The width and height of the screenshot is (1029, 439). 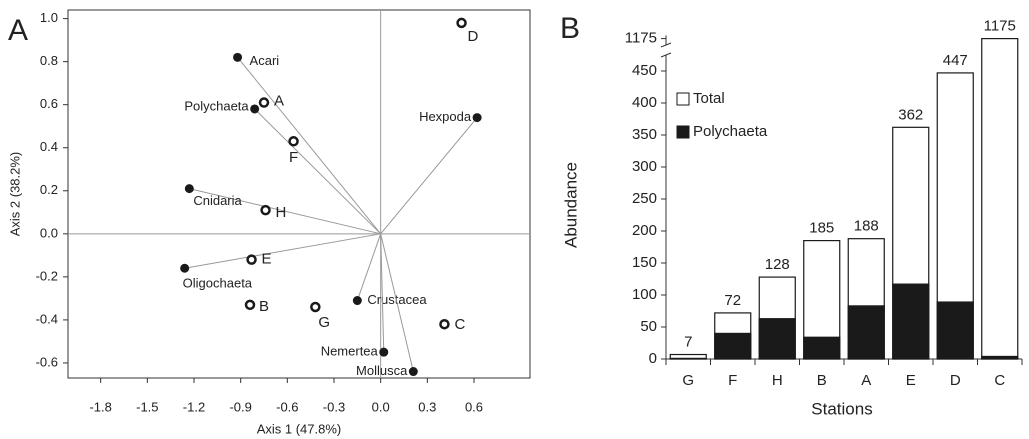 I want to click on point-label: Cnidaria, so click(x=217, y=200).